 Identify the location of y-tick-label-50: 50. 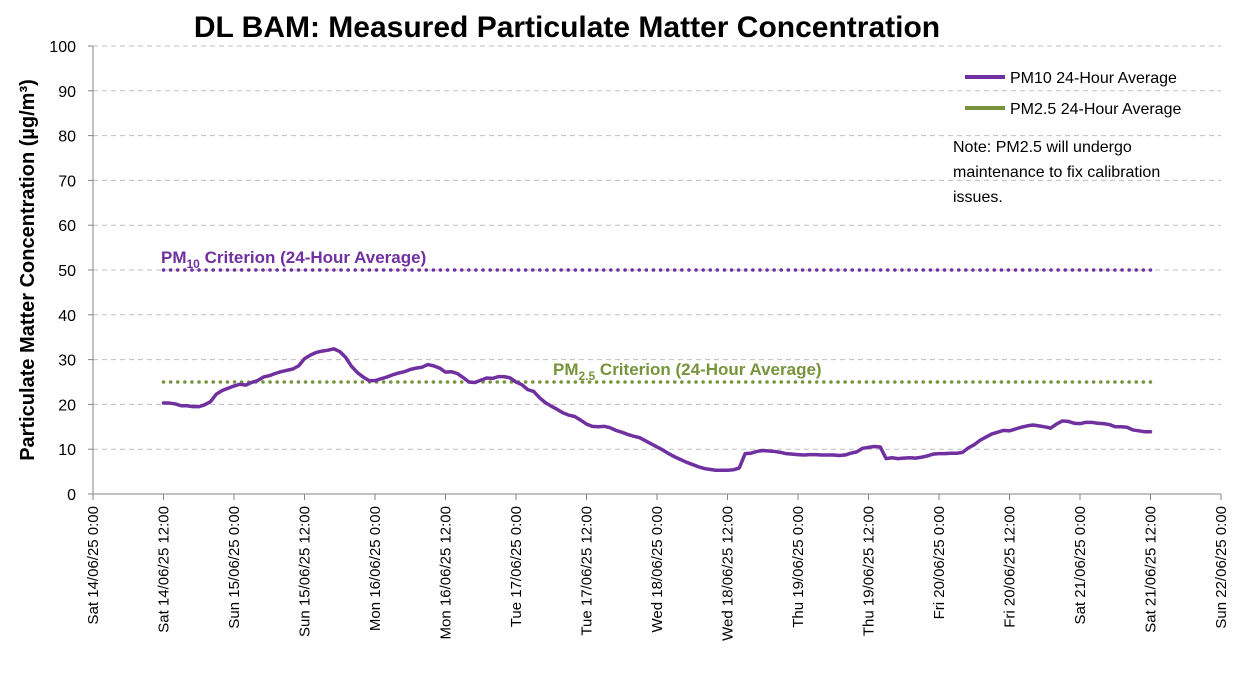
(67, 271).